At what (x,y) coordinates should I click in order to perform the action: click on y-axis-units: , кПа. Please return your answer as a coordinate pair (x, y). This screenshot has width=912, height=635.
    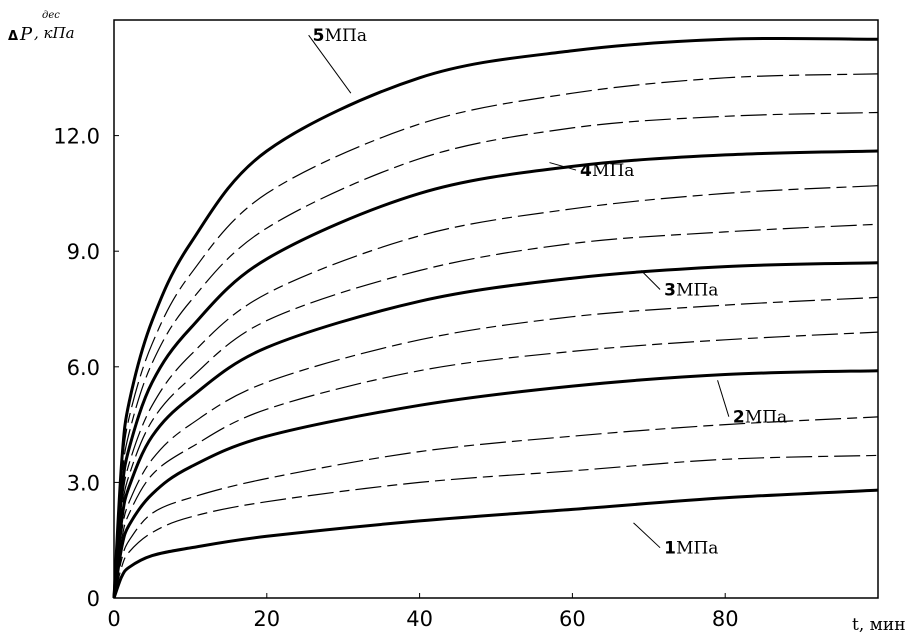
    Looking at the image, I should click on (54, 33).